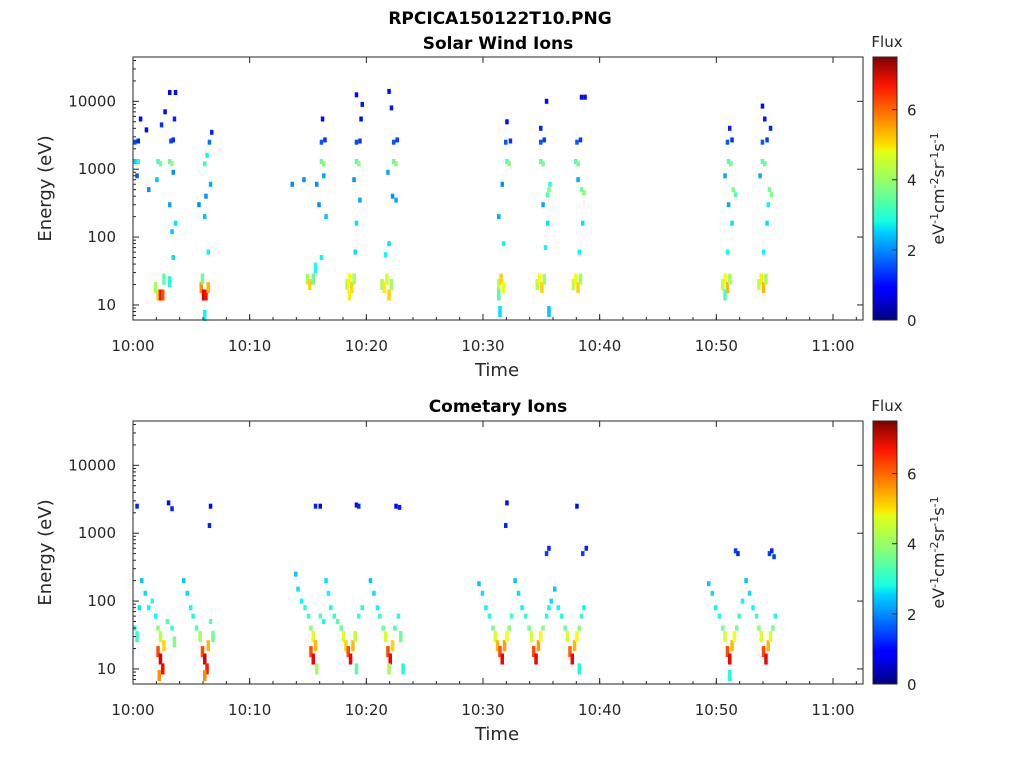 The image size is (1024, 768). I want to click on colorbar-tick-label: 6, so click(912, 111).